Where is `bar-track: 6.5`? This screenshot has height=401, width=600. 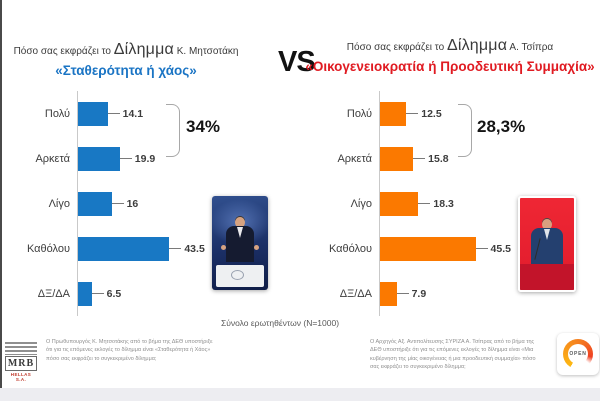
bar-track: 6.5 is located at coordinates (179, 293).